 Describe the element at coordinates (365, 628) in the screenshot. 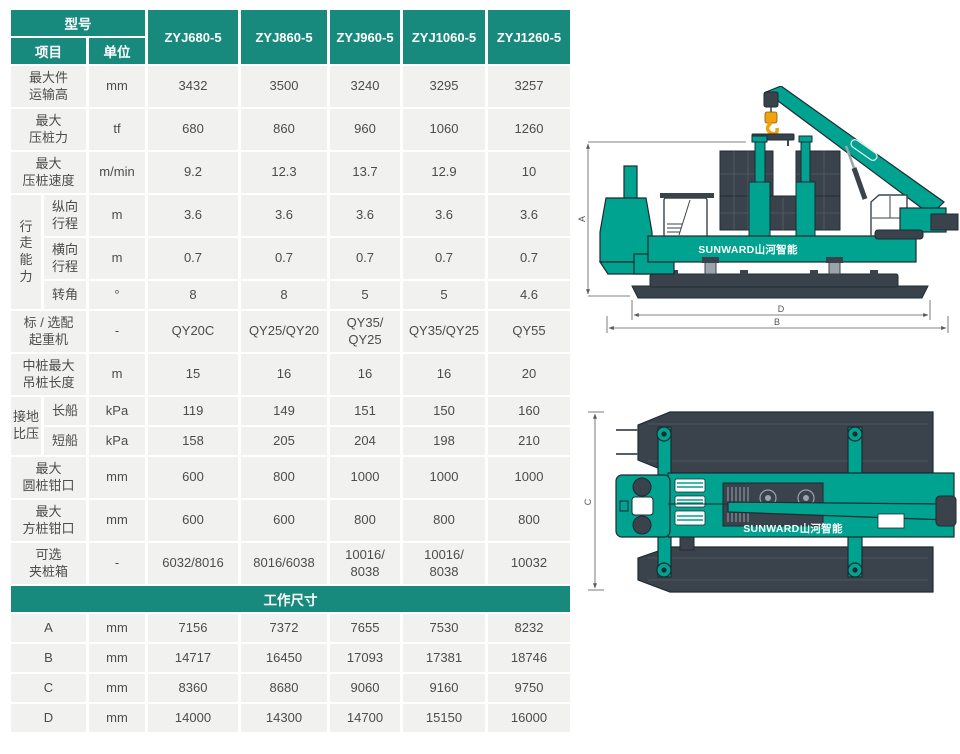

I see `spec-value: 7655` at that location.